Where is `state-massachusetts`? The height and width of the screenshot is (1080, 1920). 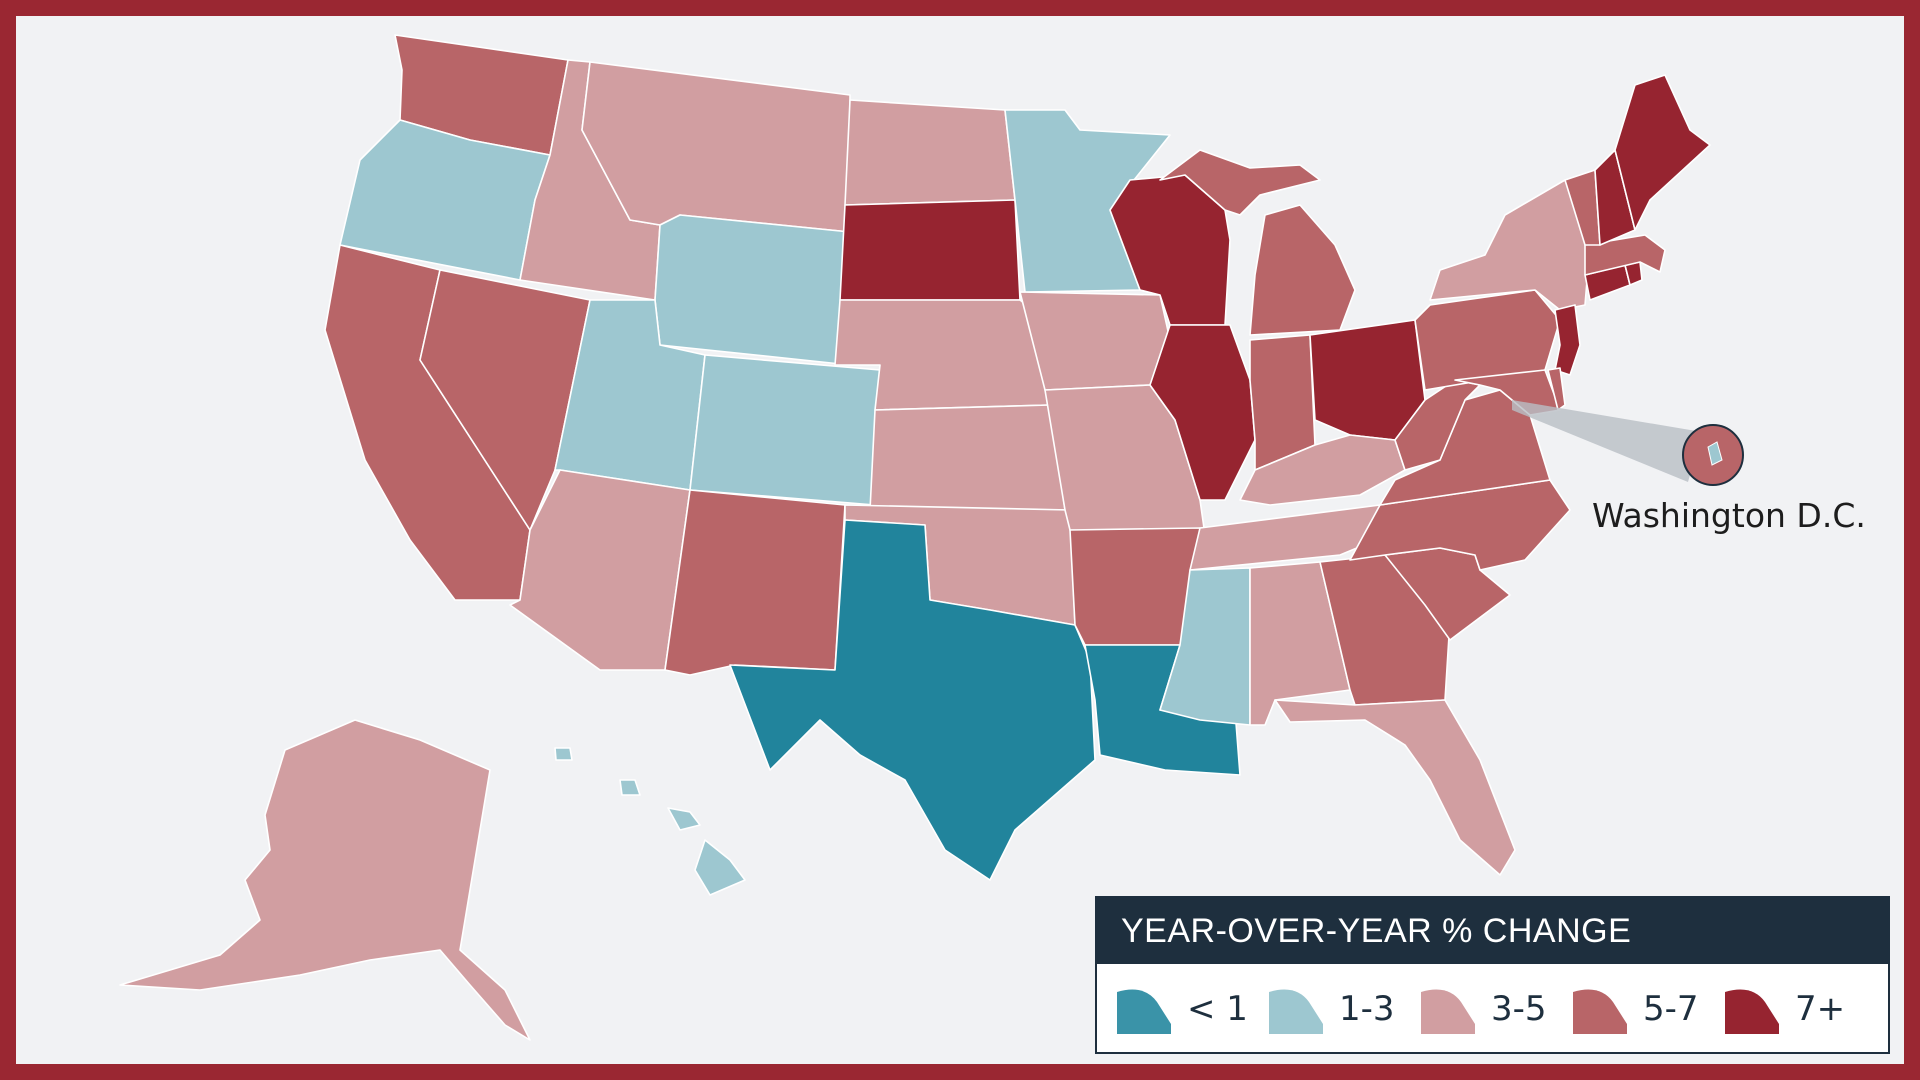
state-massachusetts is located at coordinates (1625, 255).